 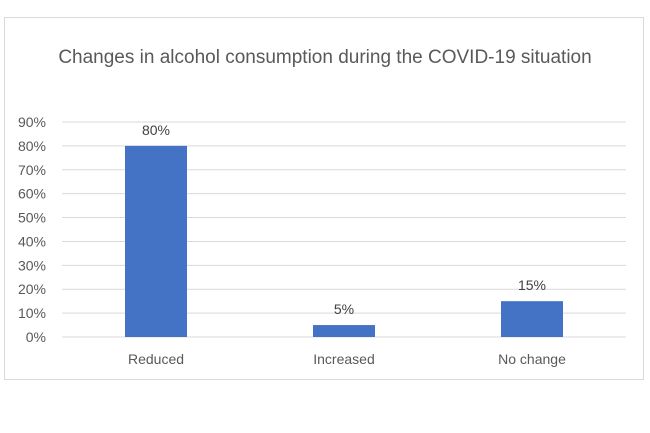 I want to click on data-label: 80%, so click(x=156, y=130).